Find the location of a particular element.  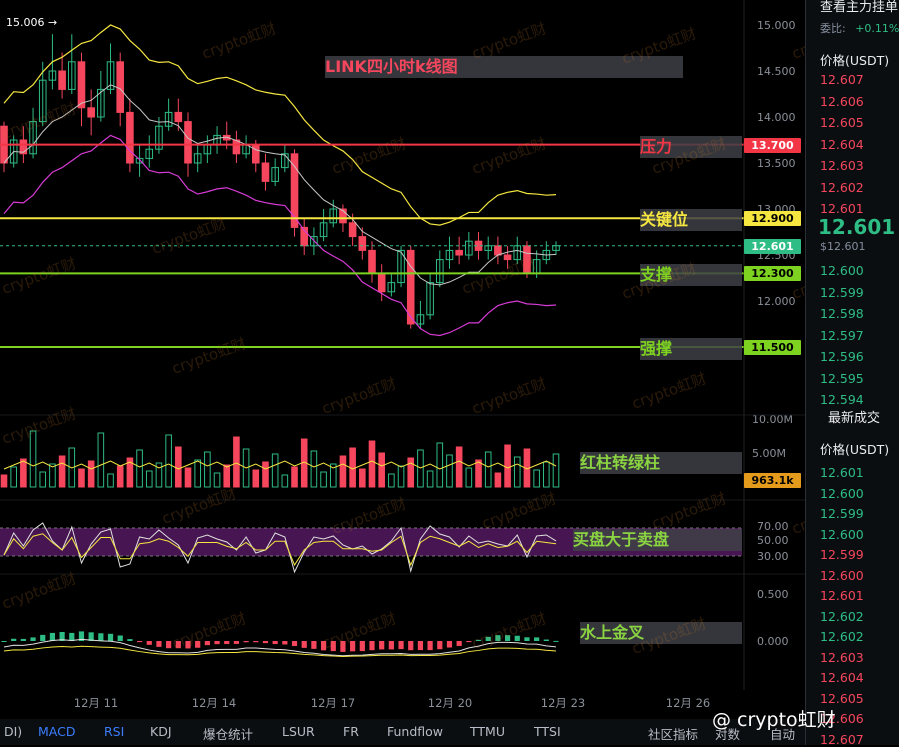

x-tick-label: 12月 20 is located at coordinates (450, 703).